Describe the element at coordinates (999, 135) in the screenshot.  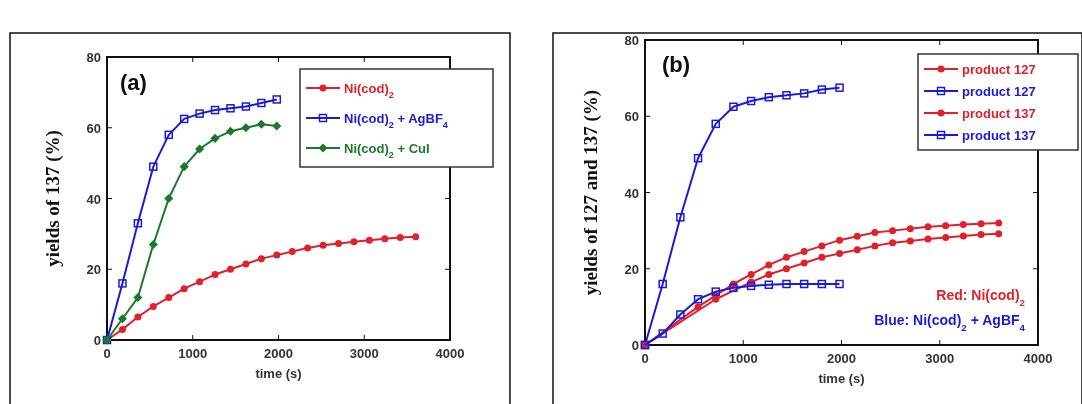
I see `legend-label: product 137` at that location.